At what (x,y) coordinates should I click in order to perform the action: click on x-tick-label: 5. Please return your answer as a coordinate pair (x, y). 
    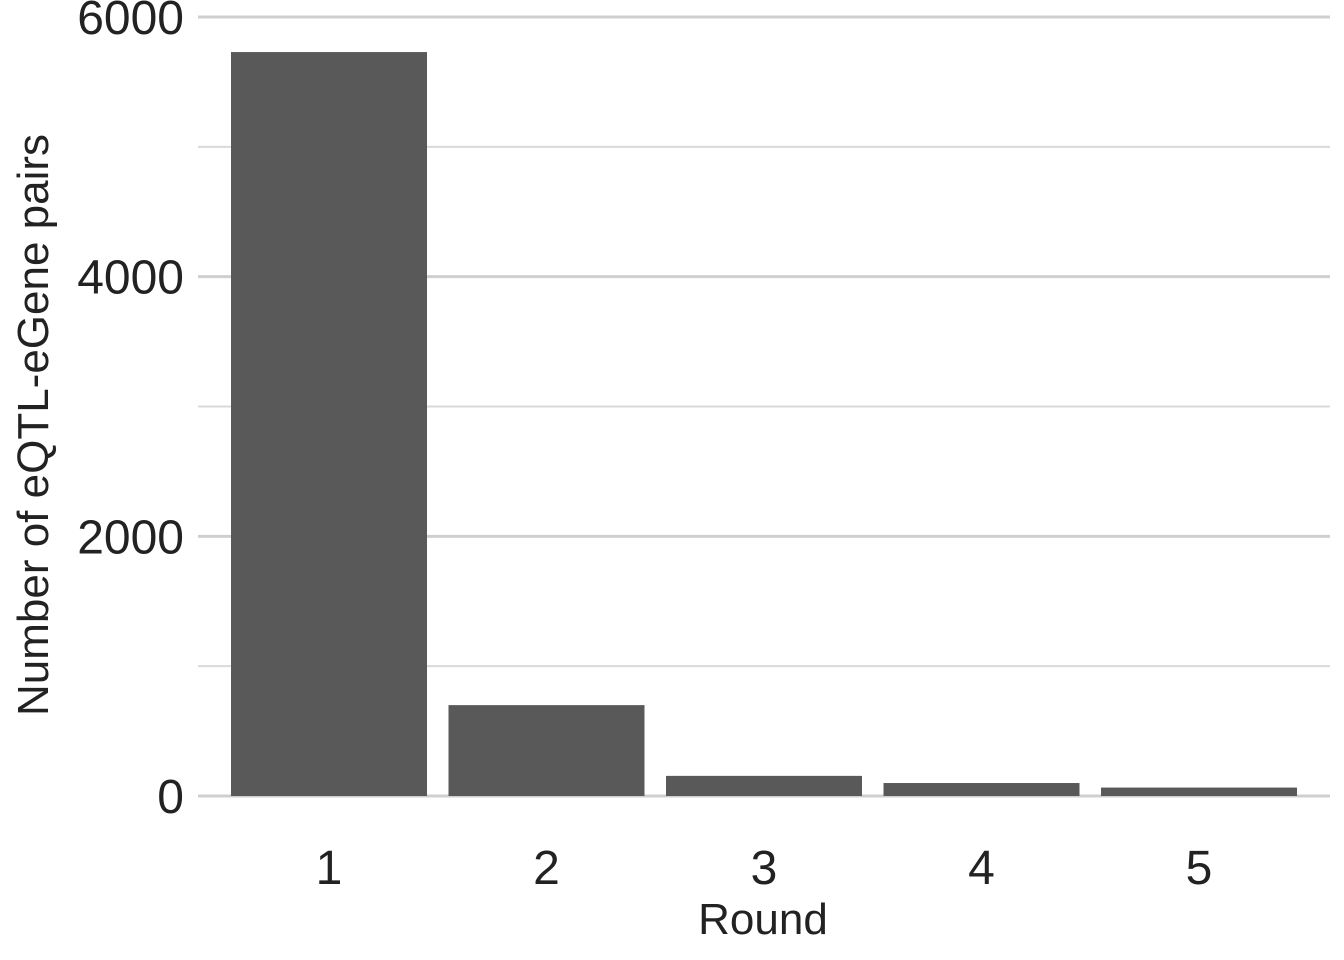
    Looking at the image, I should click on (1199, 868).